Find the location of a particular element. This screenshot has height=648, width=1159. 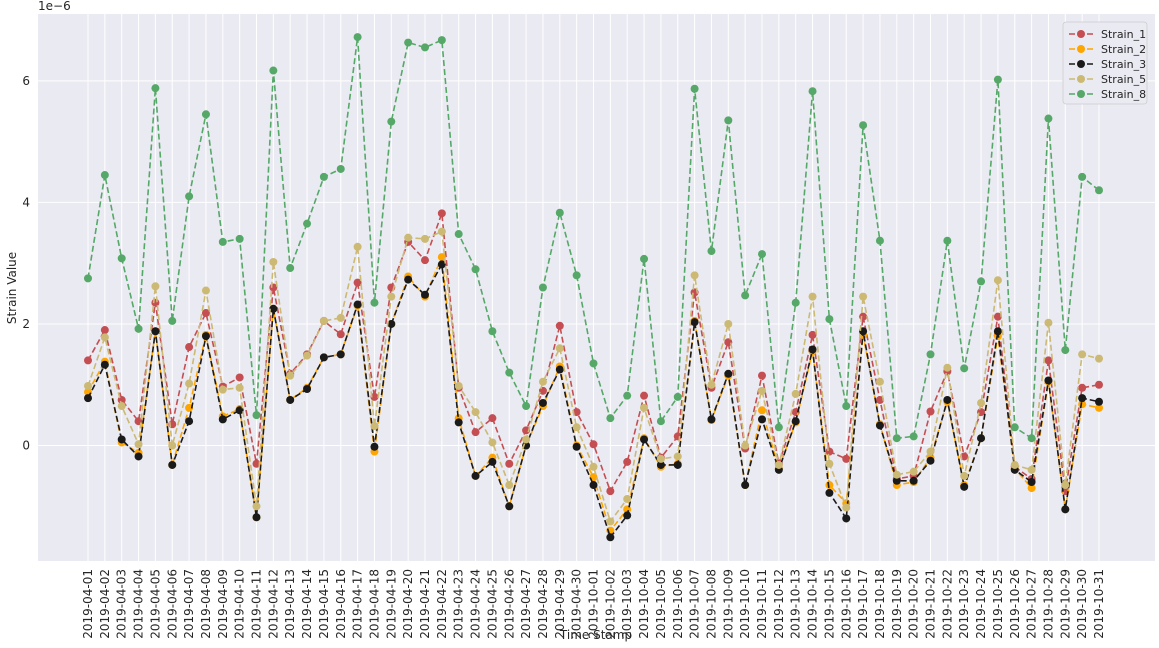

x-tick-label: 2019-10-05 is located at coordinates (661, 604).